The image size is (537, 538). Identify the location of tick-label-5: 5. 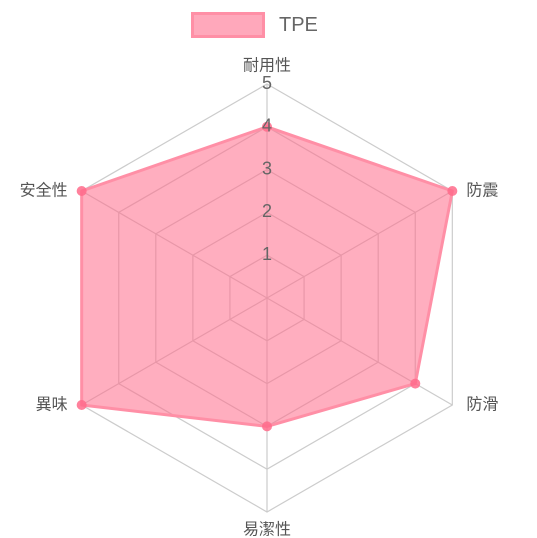
(267, 83).